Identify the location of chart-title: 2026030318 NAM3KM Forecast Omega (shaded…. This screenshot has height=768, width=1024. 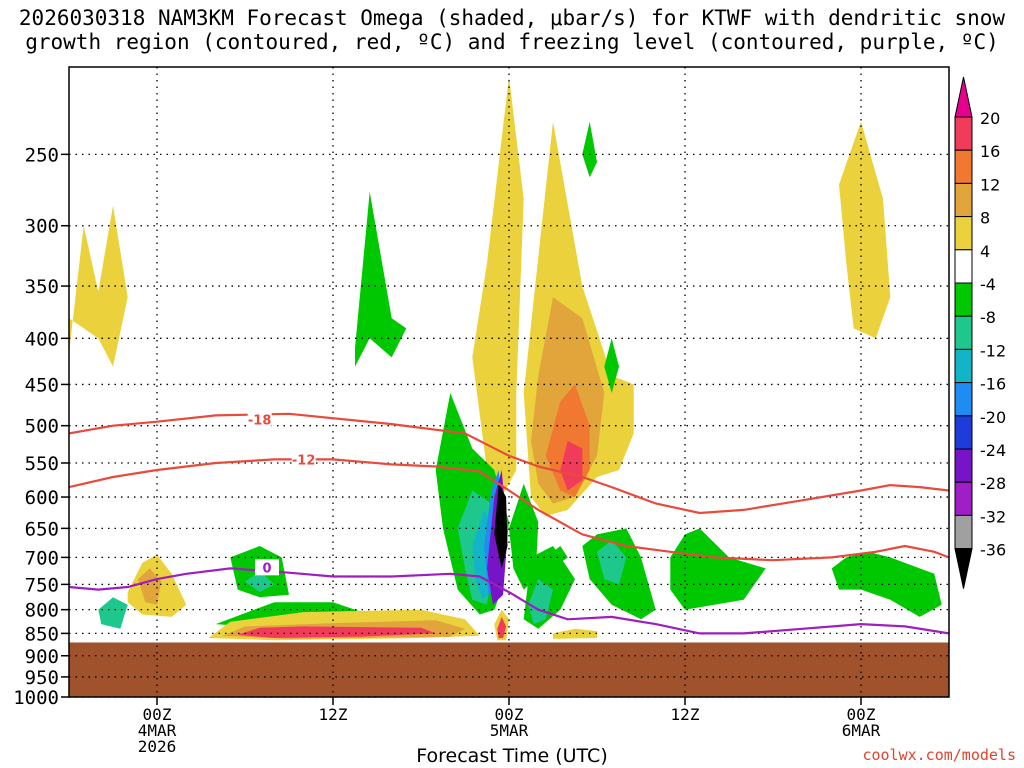
(512, 30).